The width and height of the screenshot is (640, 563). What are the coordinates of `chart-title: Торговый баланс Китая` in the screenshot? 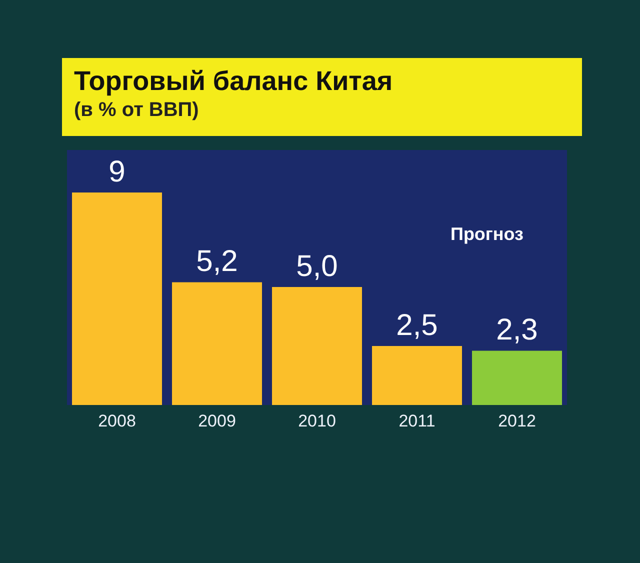 It's located at (234, 81).